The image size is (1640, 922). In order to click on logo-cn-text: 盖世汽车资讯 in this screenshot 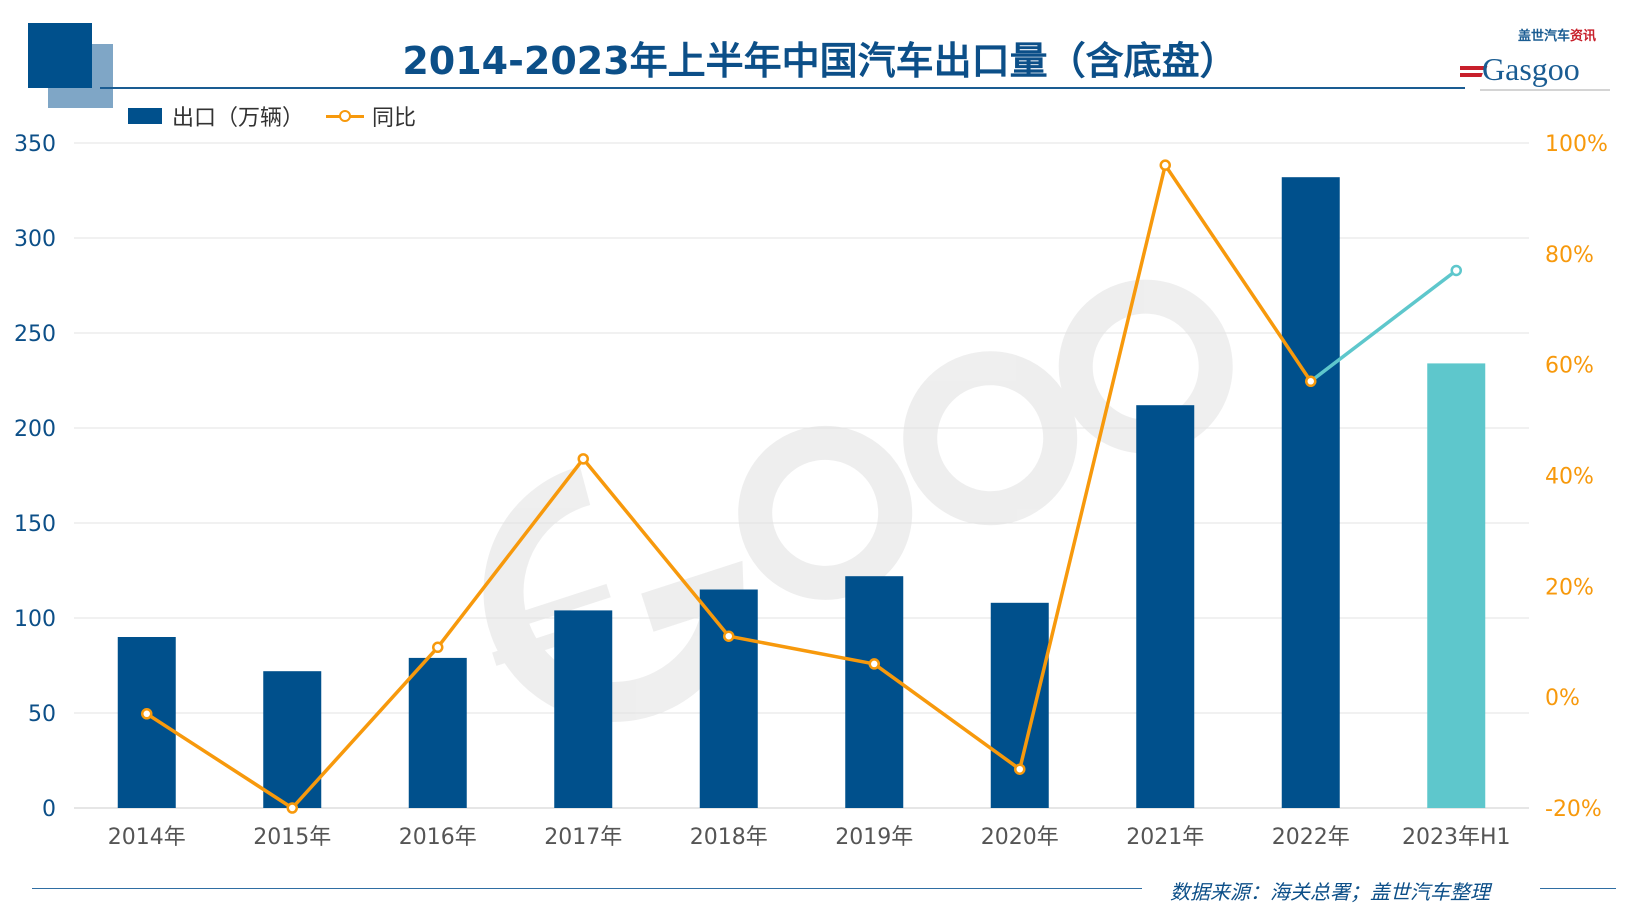, I will do `click(1557, 36)`.